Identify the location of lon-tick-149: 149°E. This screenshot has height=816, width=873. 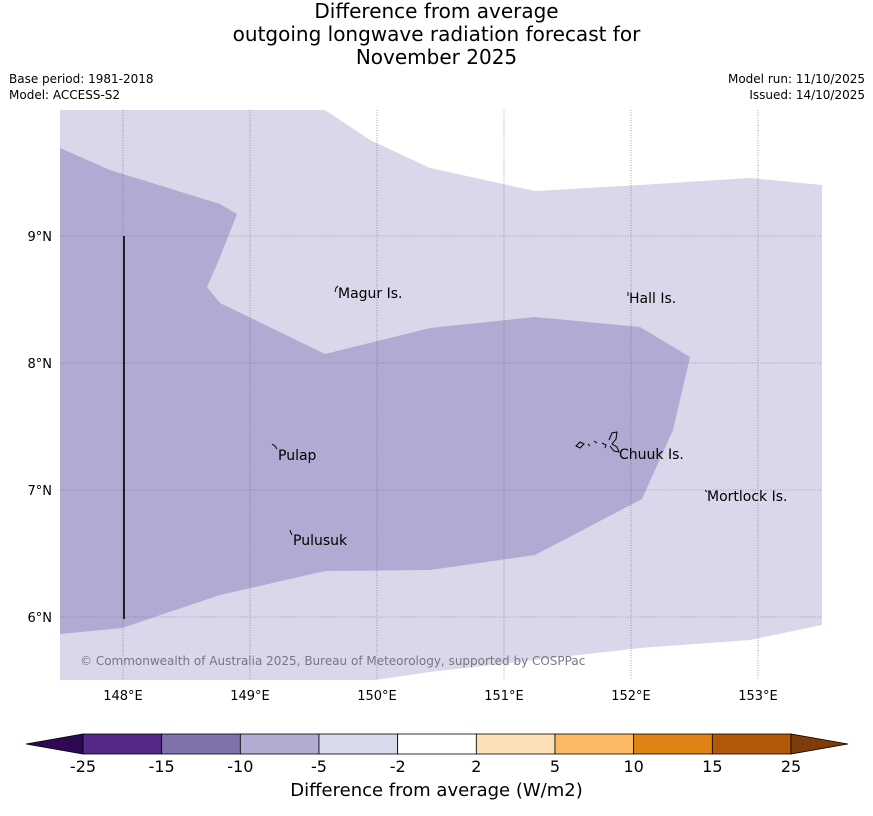
(250, 696).